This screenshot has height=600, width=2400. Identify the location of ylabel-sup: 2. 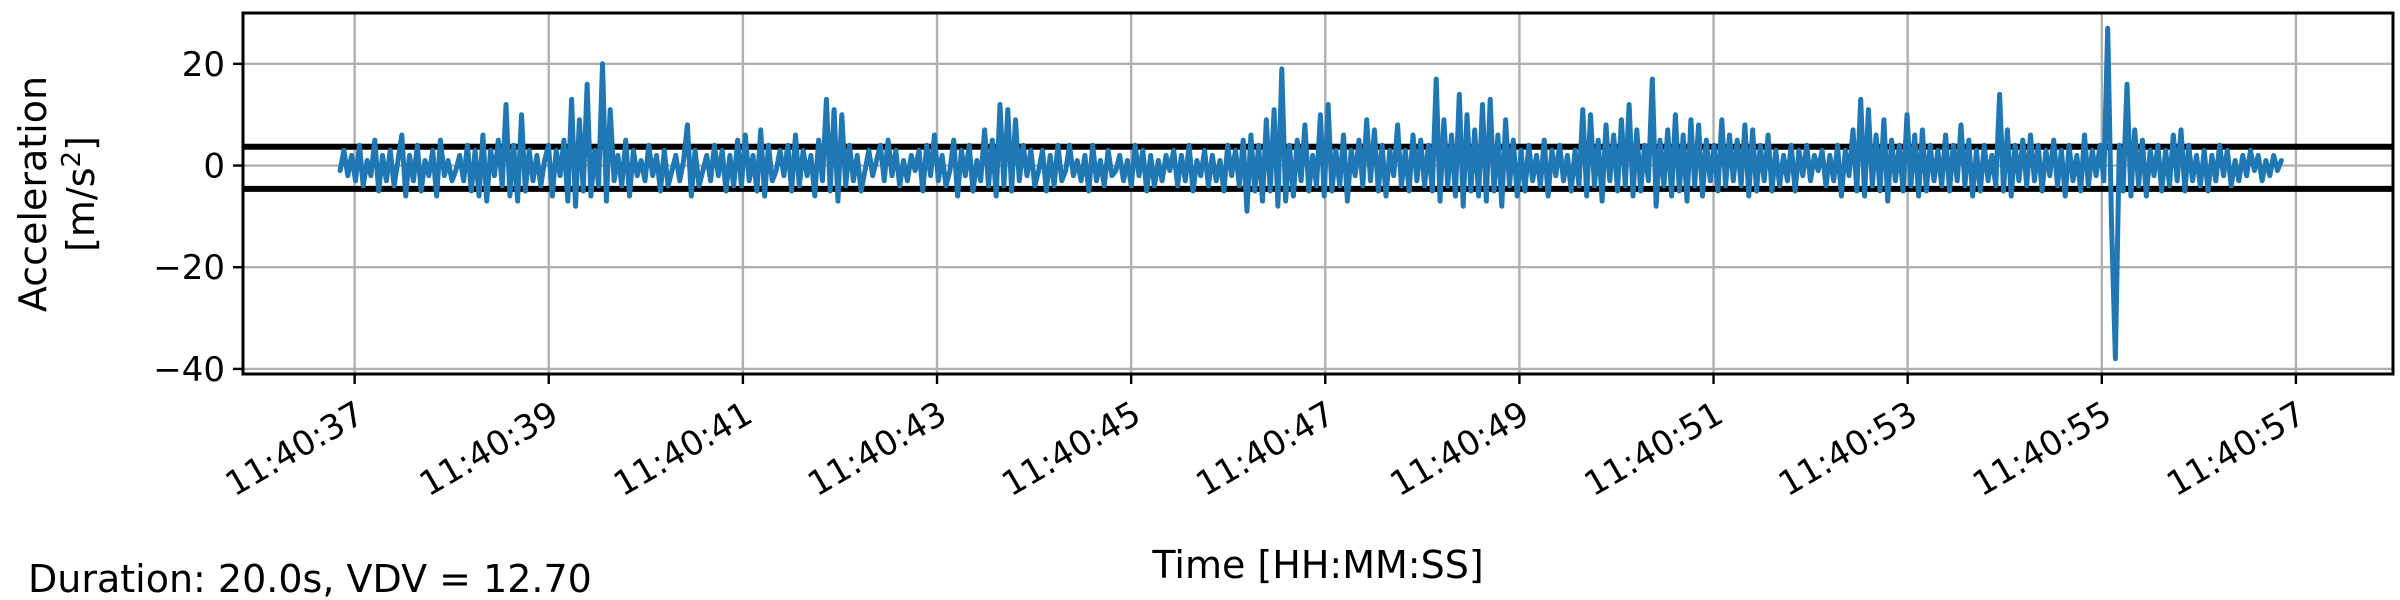
(72, 159).